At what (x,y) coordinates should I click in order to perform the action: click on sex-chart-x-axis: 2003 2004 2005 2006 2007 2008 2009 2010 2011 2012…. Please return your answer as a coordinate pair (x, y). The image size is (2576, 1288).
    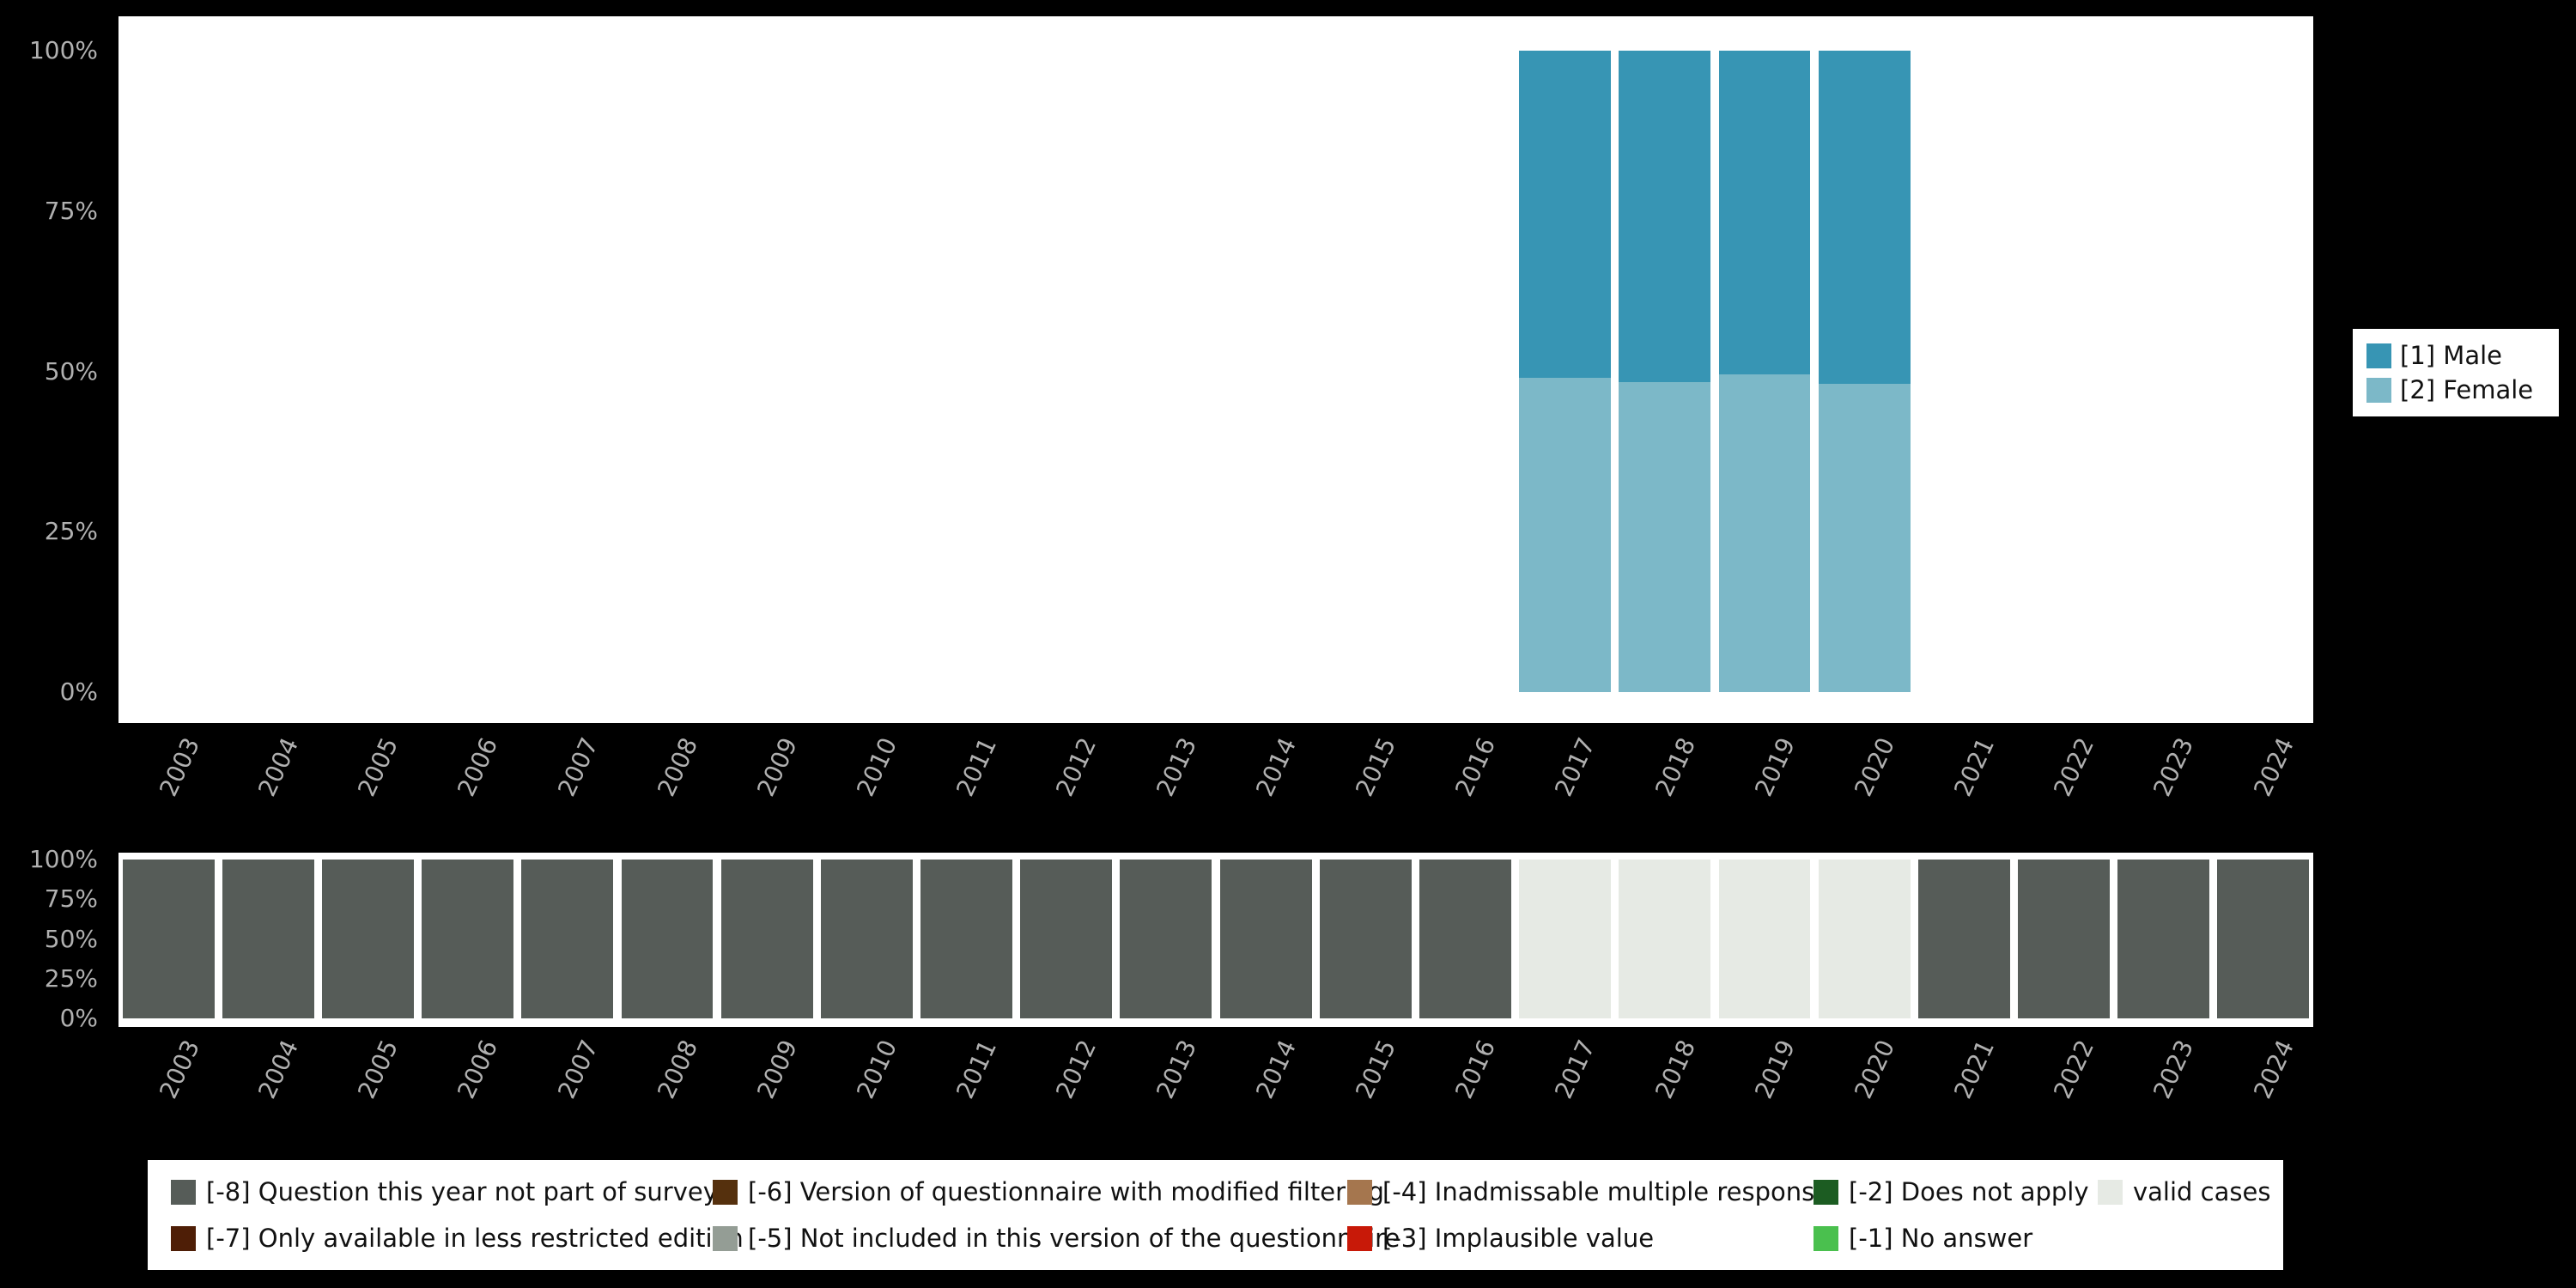
    Looking at the image, I should click on (1215, 792).